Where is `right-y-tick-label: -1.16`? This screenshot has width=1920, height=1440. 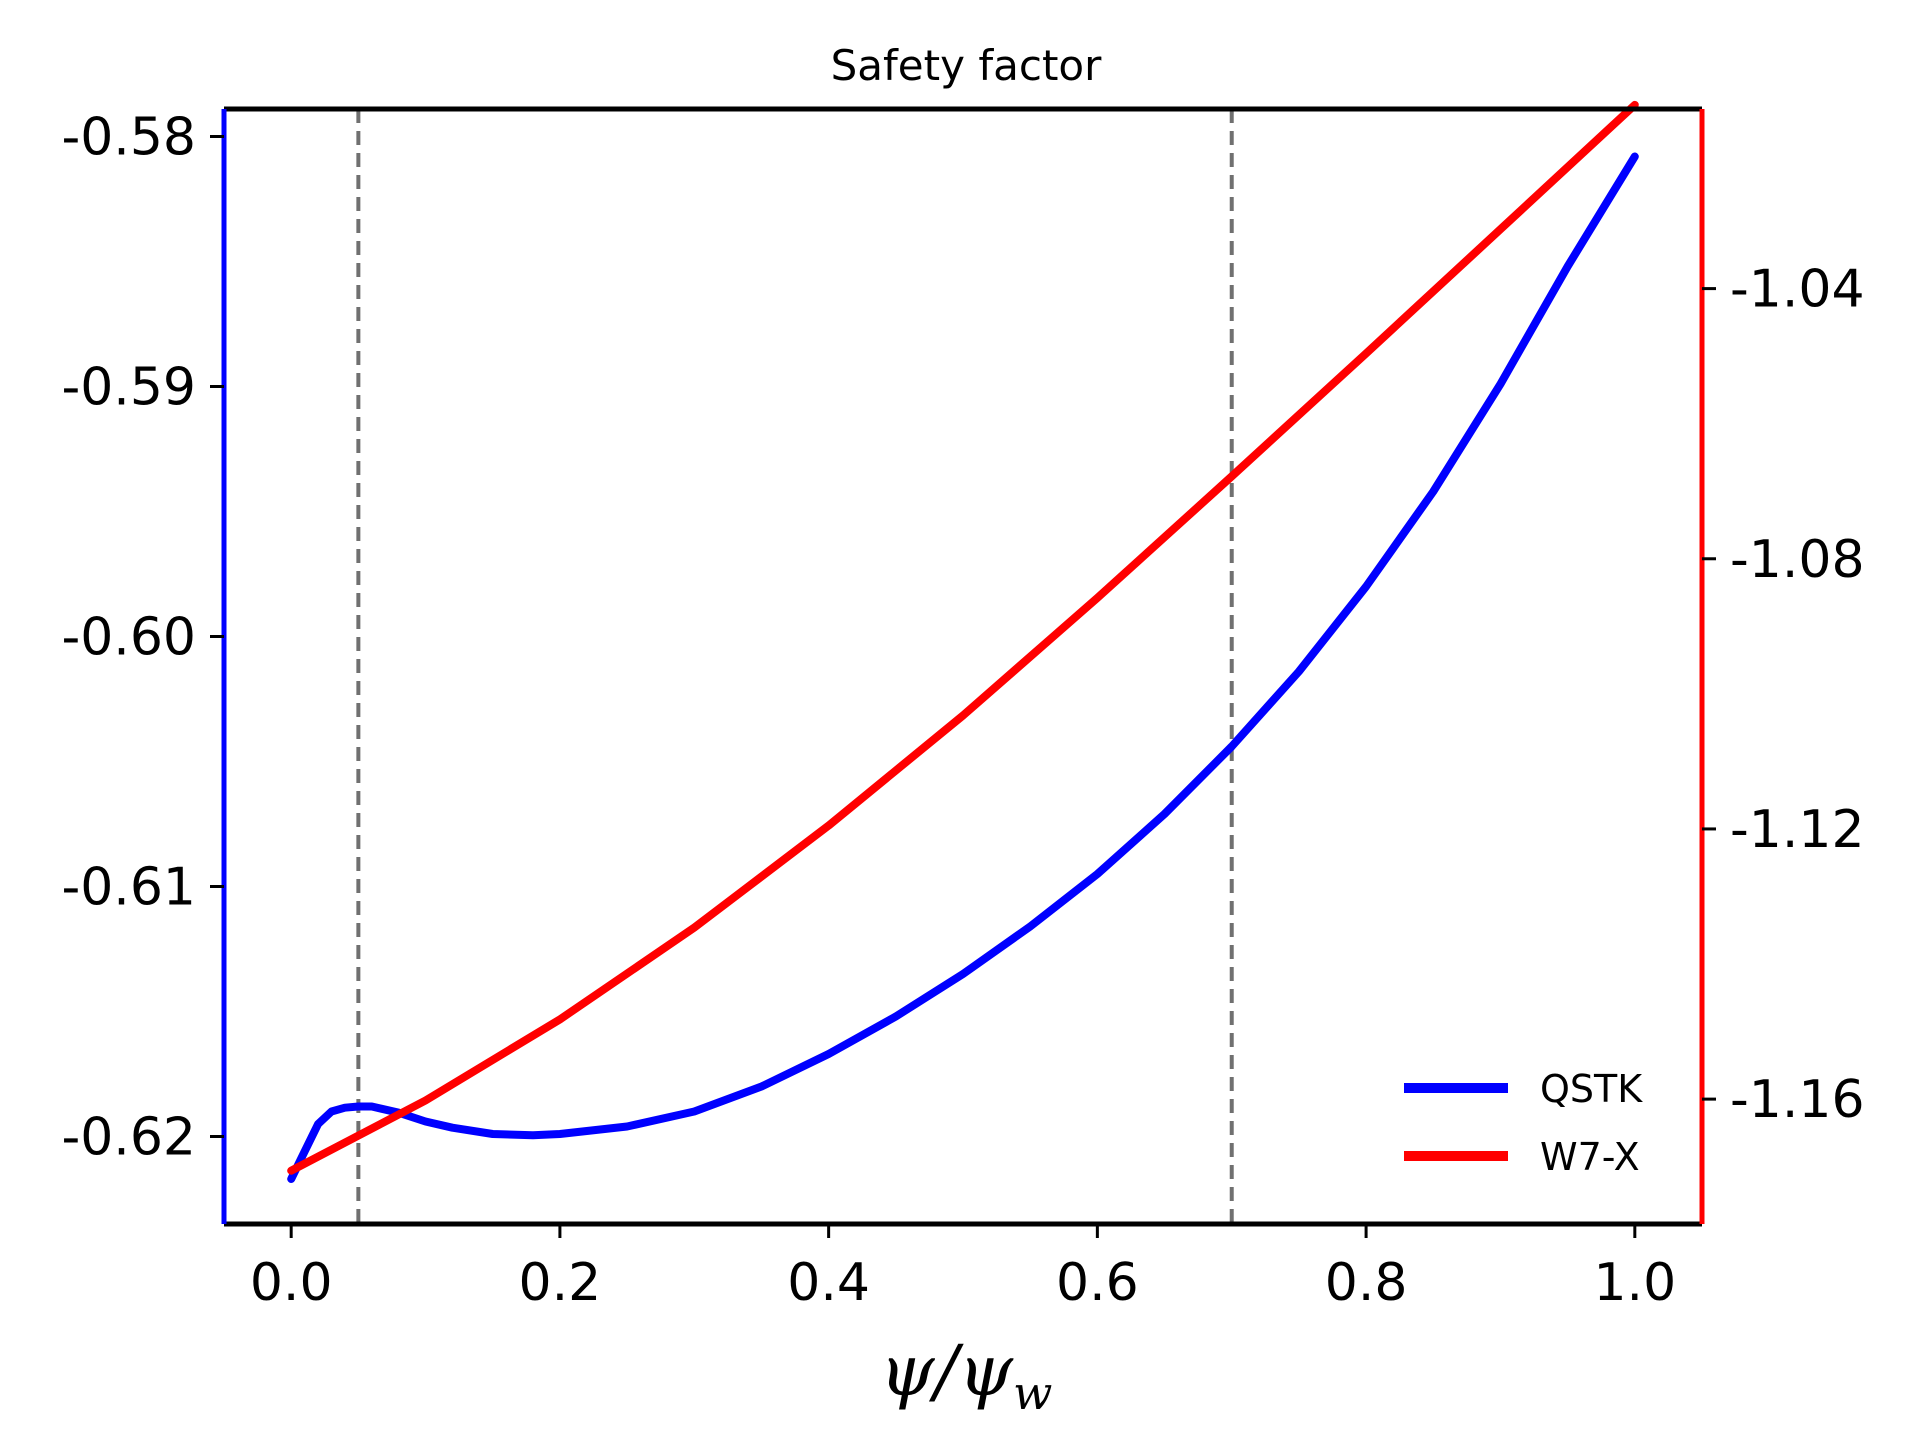 right-y-tick-label: -1.16 is located at coordinates (1797, 1100).